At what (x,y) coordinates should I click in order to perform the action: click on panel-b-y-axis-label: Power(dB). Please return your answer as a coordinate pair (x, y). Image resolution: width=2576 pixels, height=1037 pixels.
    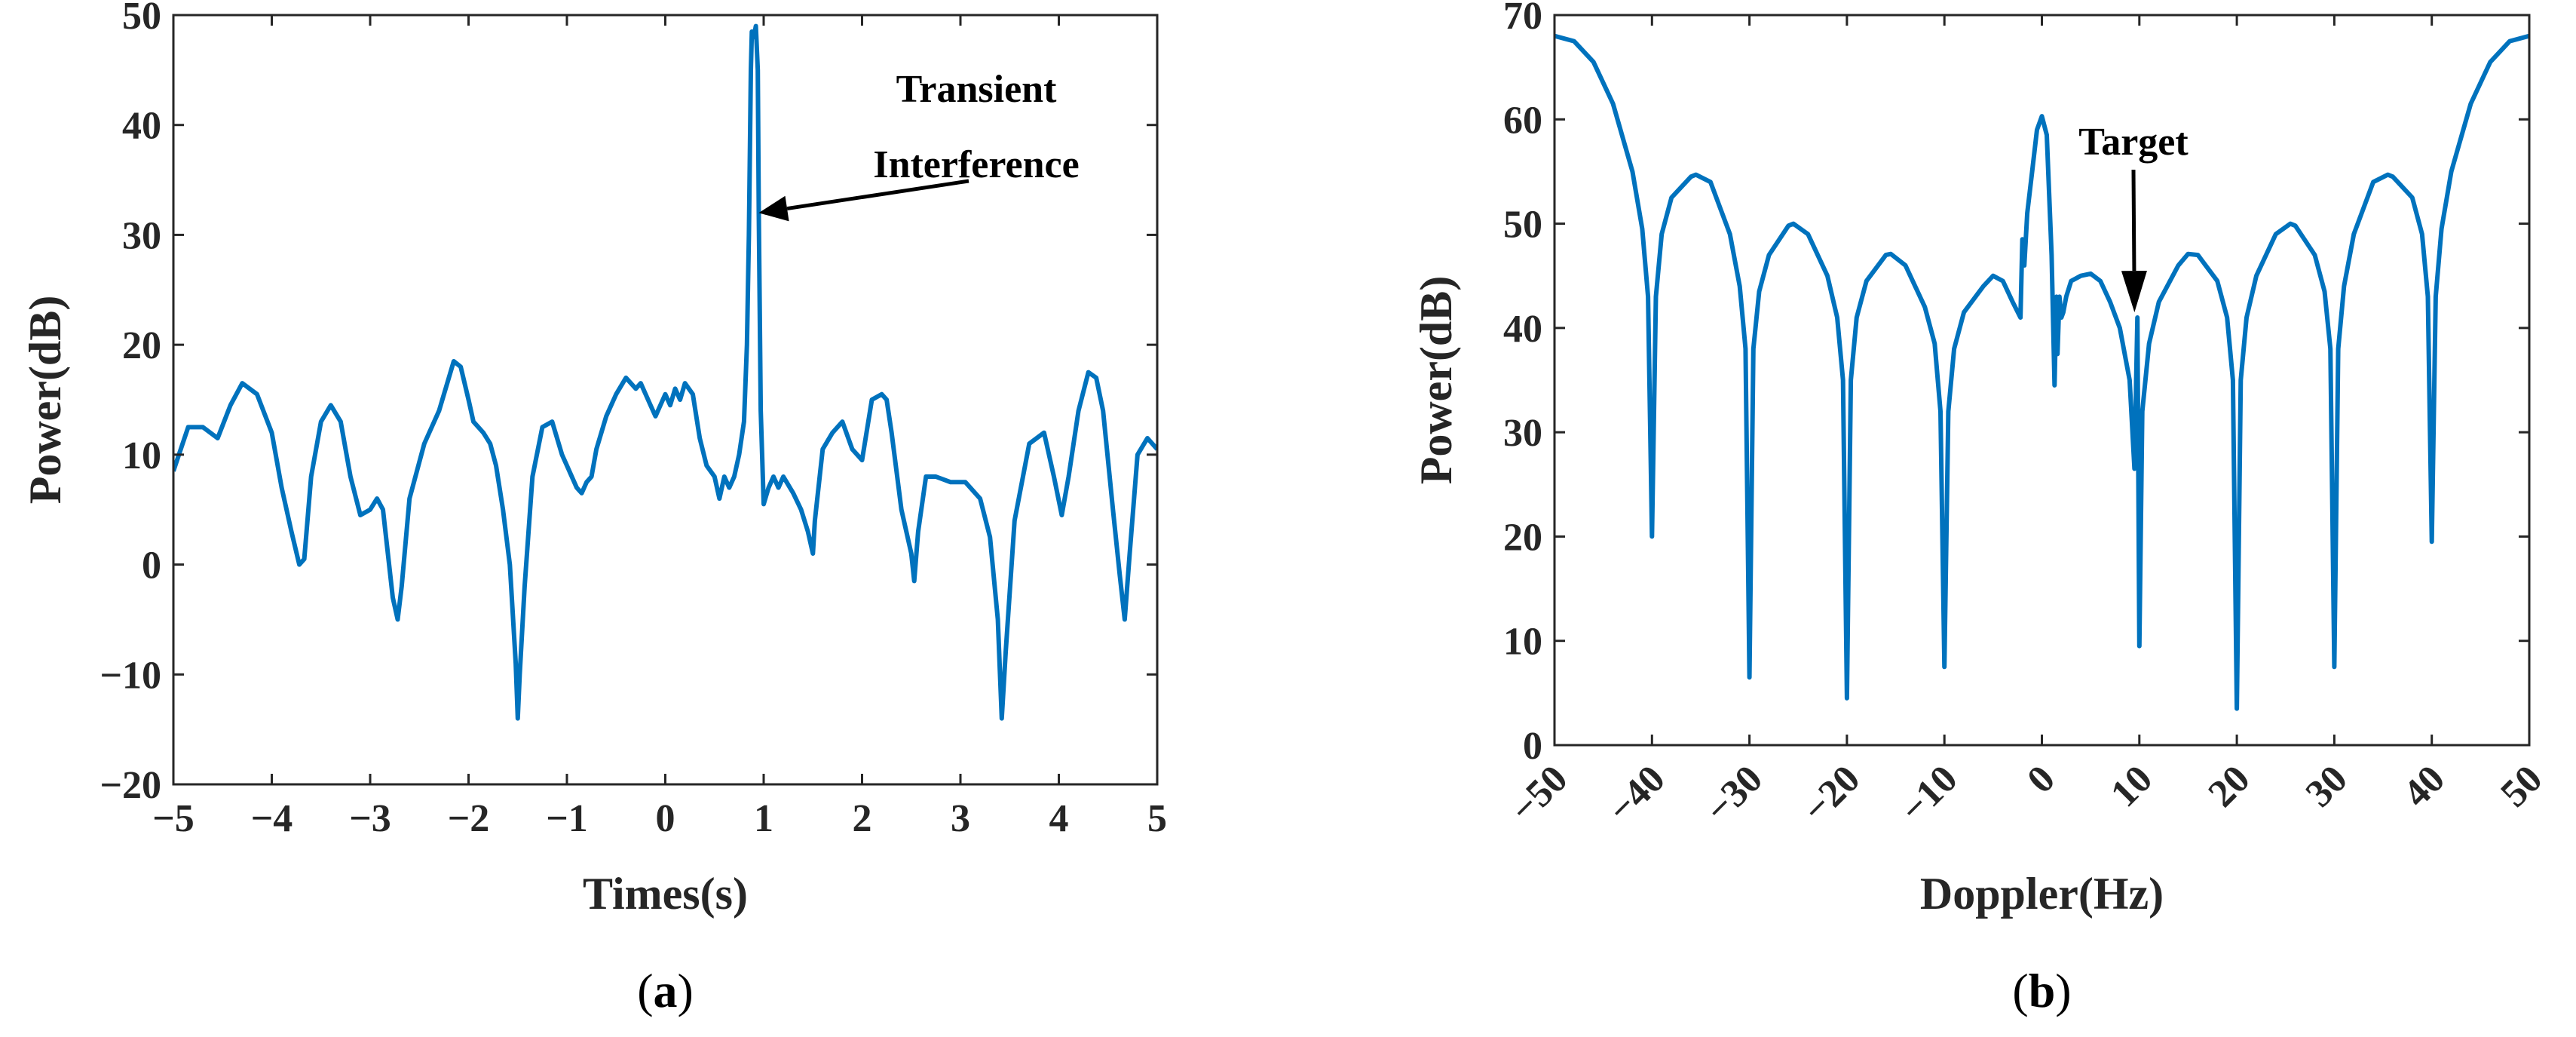
    Looking at the image, I should click on (1436, 381).